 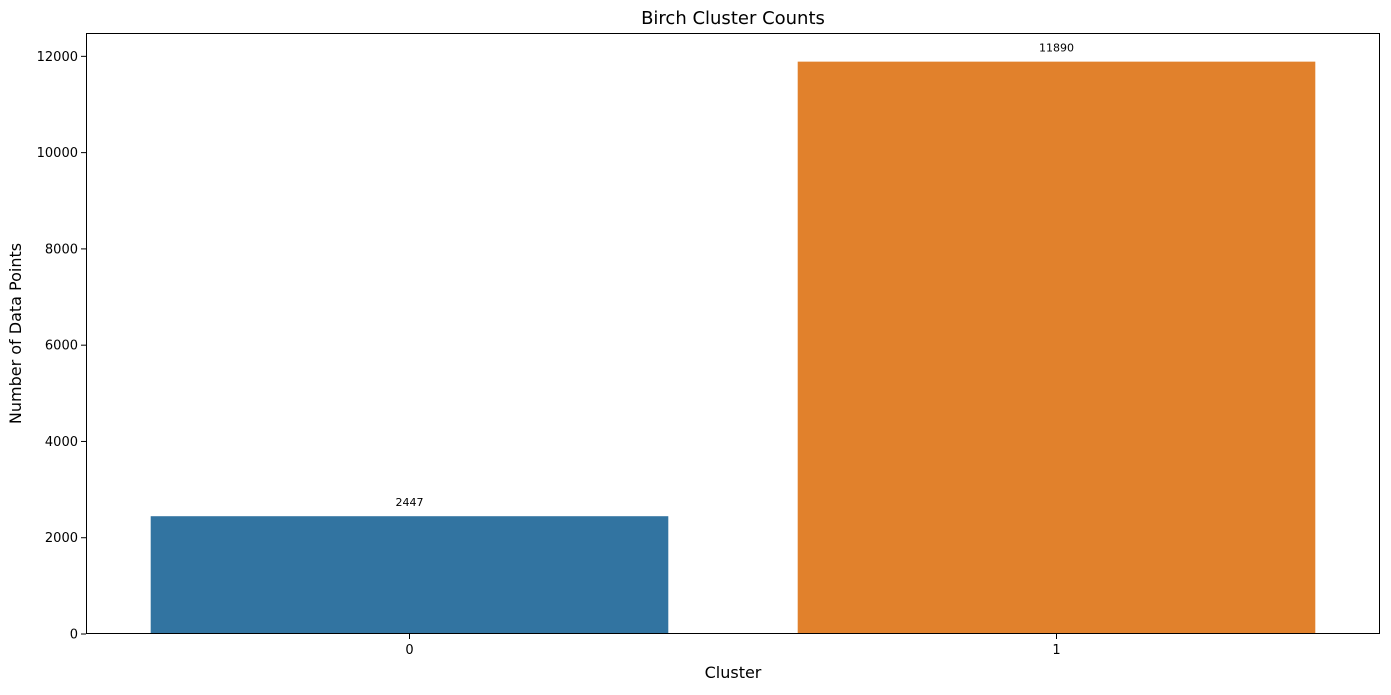 What do you see at coordinates (61, 538) in the screenshot?
I see `y-tick-label: 2000` at bounding box center [61, 538].